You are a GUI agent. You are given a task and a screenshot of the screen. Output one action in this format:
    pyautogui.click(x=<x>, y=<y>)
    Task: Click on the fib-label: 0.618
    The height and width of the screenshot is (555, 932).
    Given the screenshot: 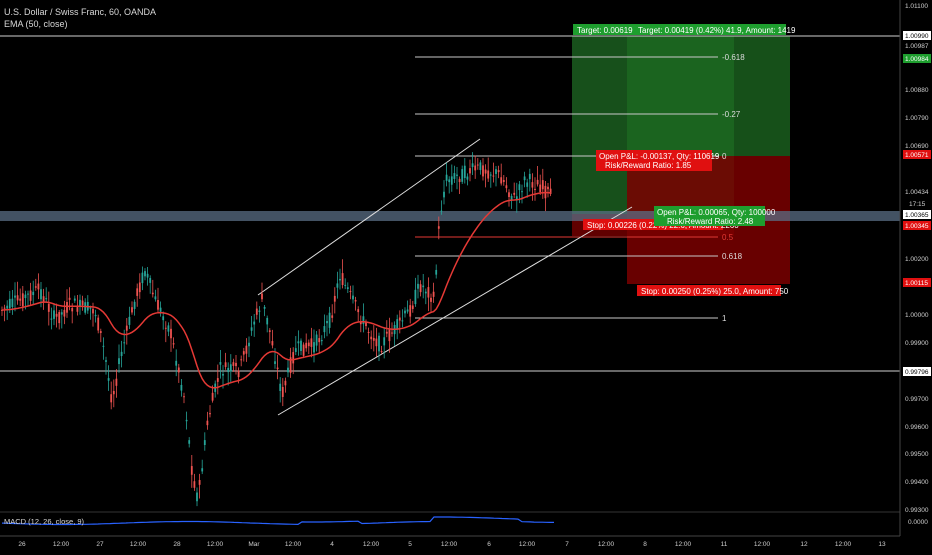 What is the action you would take?
    pyautogui.click(x=732, y=256)
    